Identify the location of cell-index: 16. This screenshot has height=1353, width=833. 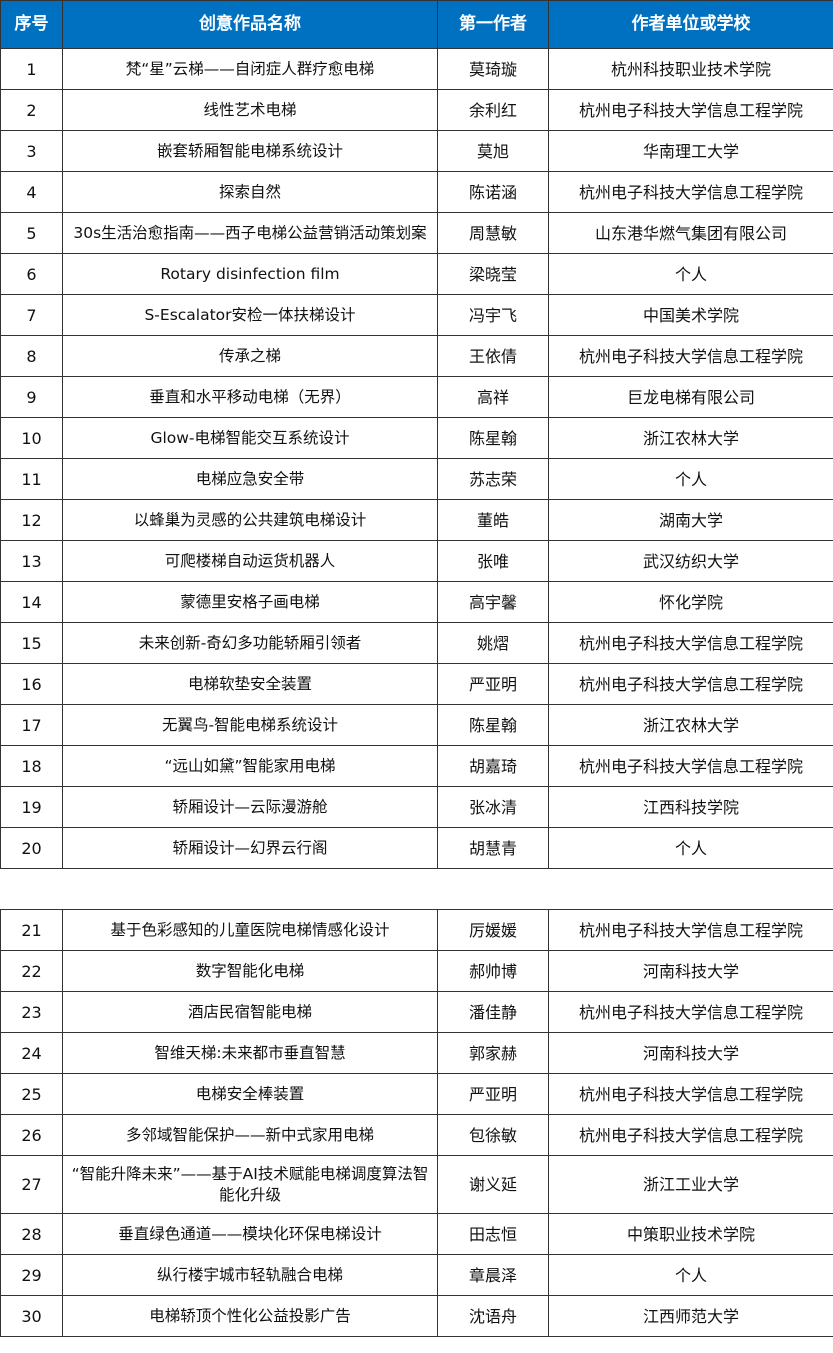
(31, 684).